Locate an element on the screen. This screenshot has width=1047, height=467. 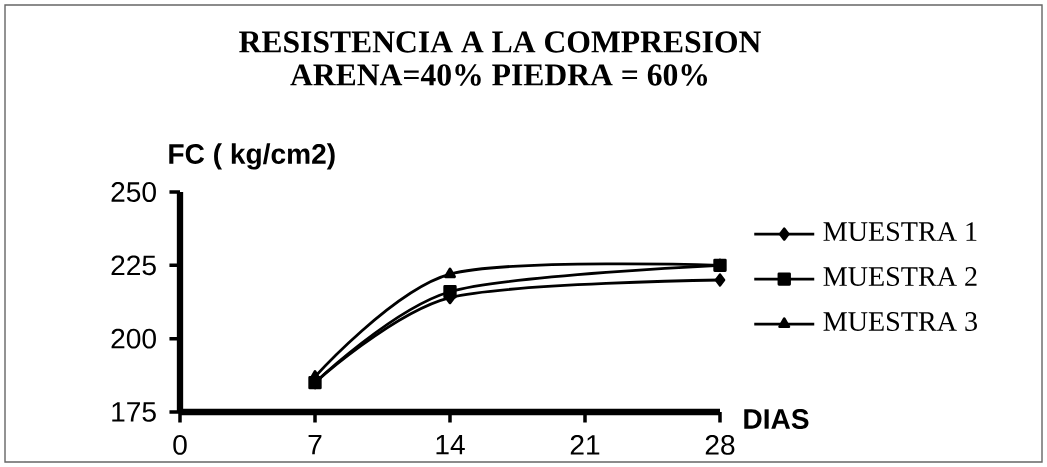
x-tick-label: 7 is located at coordinates (315, 444).